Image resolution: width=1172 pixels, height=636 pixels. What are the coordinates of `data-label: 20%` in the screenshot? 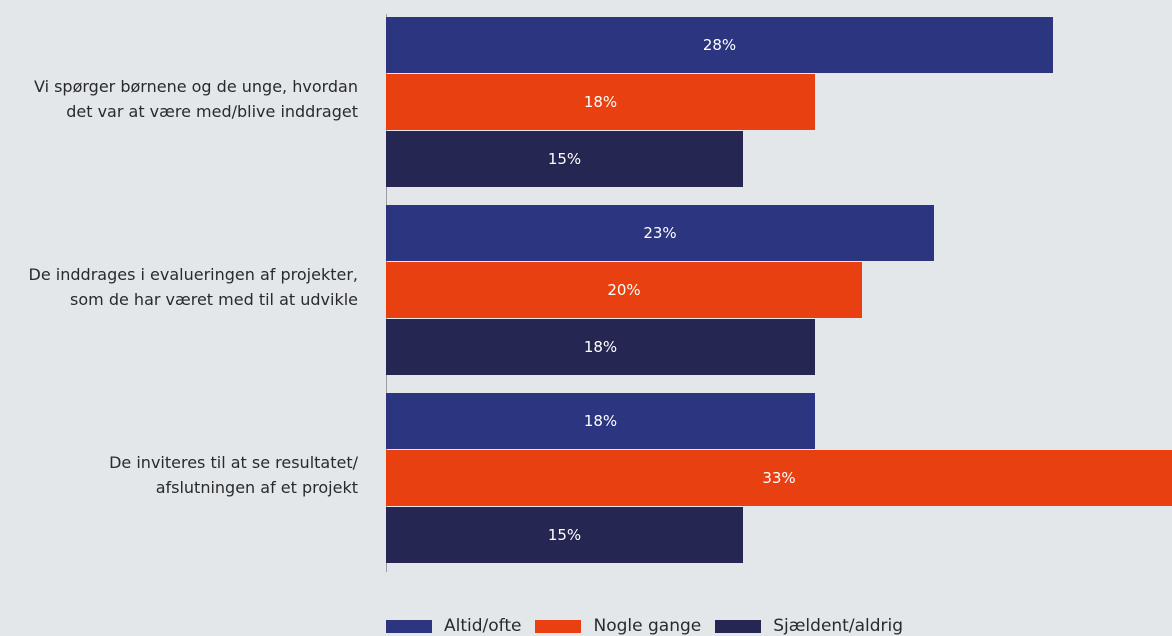 It's located at (624, 290).